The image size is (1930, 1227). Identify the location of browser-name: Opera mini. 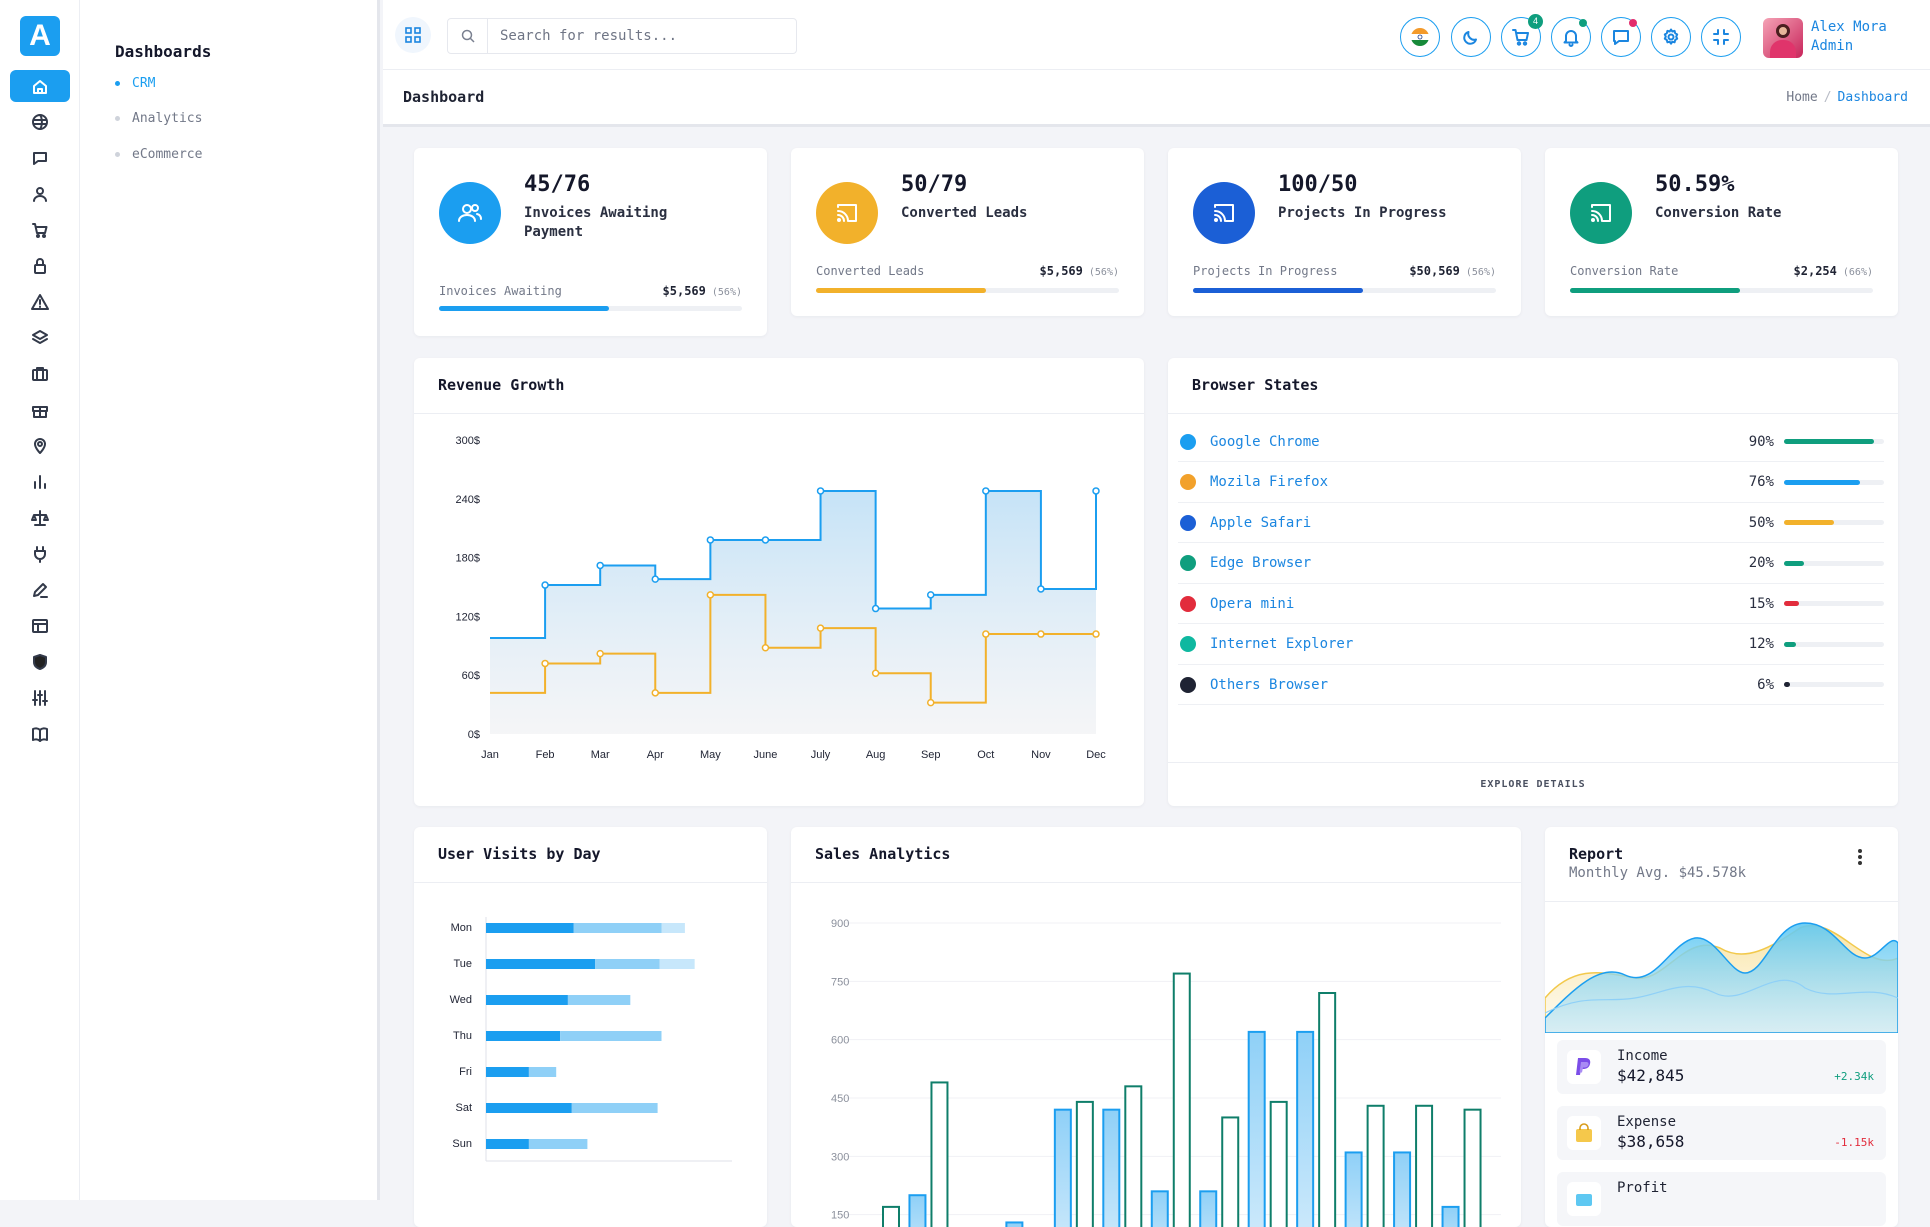
(1252, 603).